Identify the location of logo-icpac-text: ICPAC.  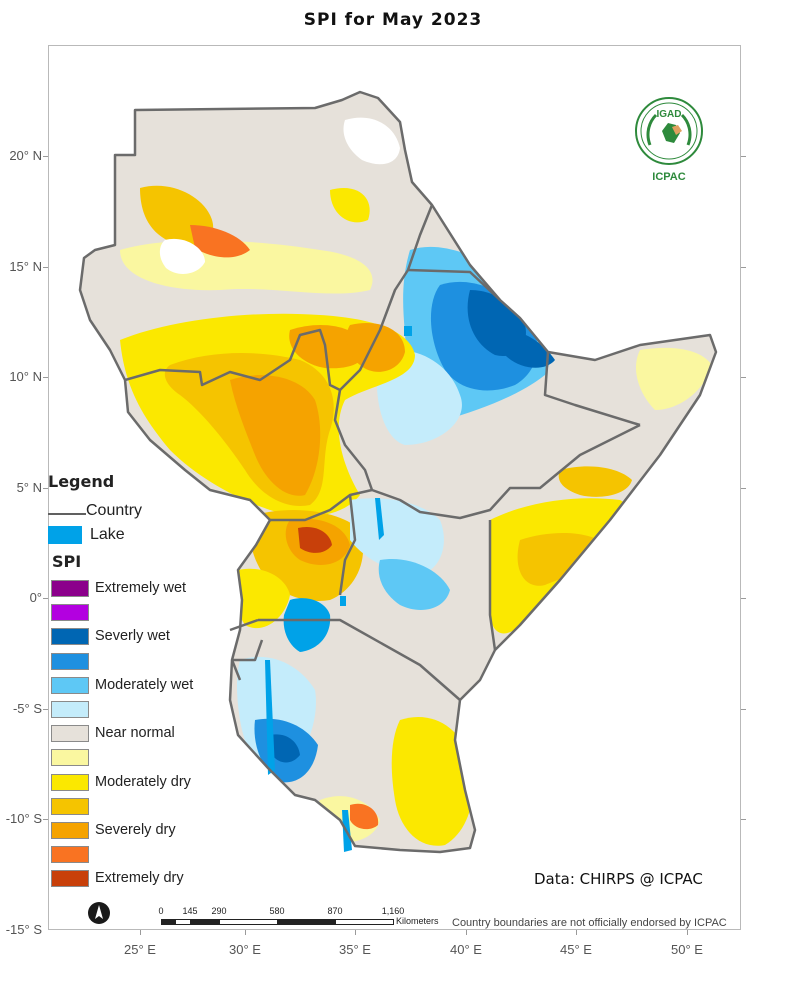
(669, 177).